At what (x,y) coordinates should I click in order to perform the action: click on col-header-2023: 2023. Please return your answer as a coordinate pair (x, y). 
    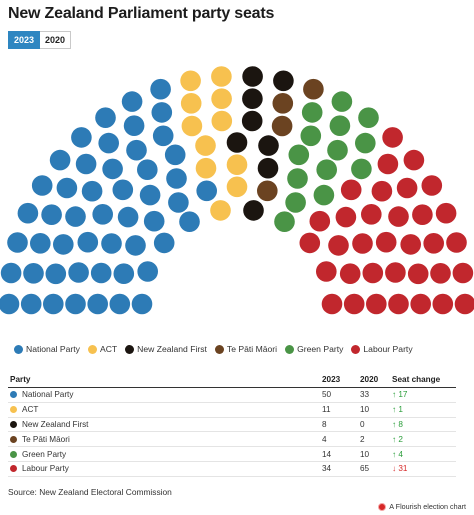
    Looking at the image, I should click on (339, 380).